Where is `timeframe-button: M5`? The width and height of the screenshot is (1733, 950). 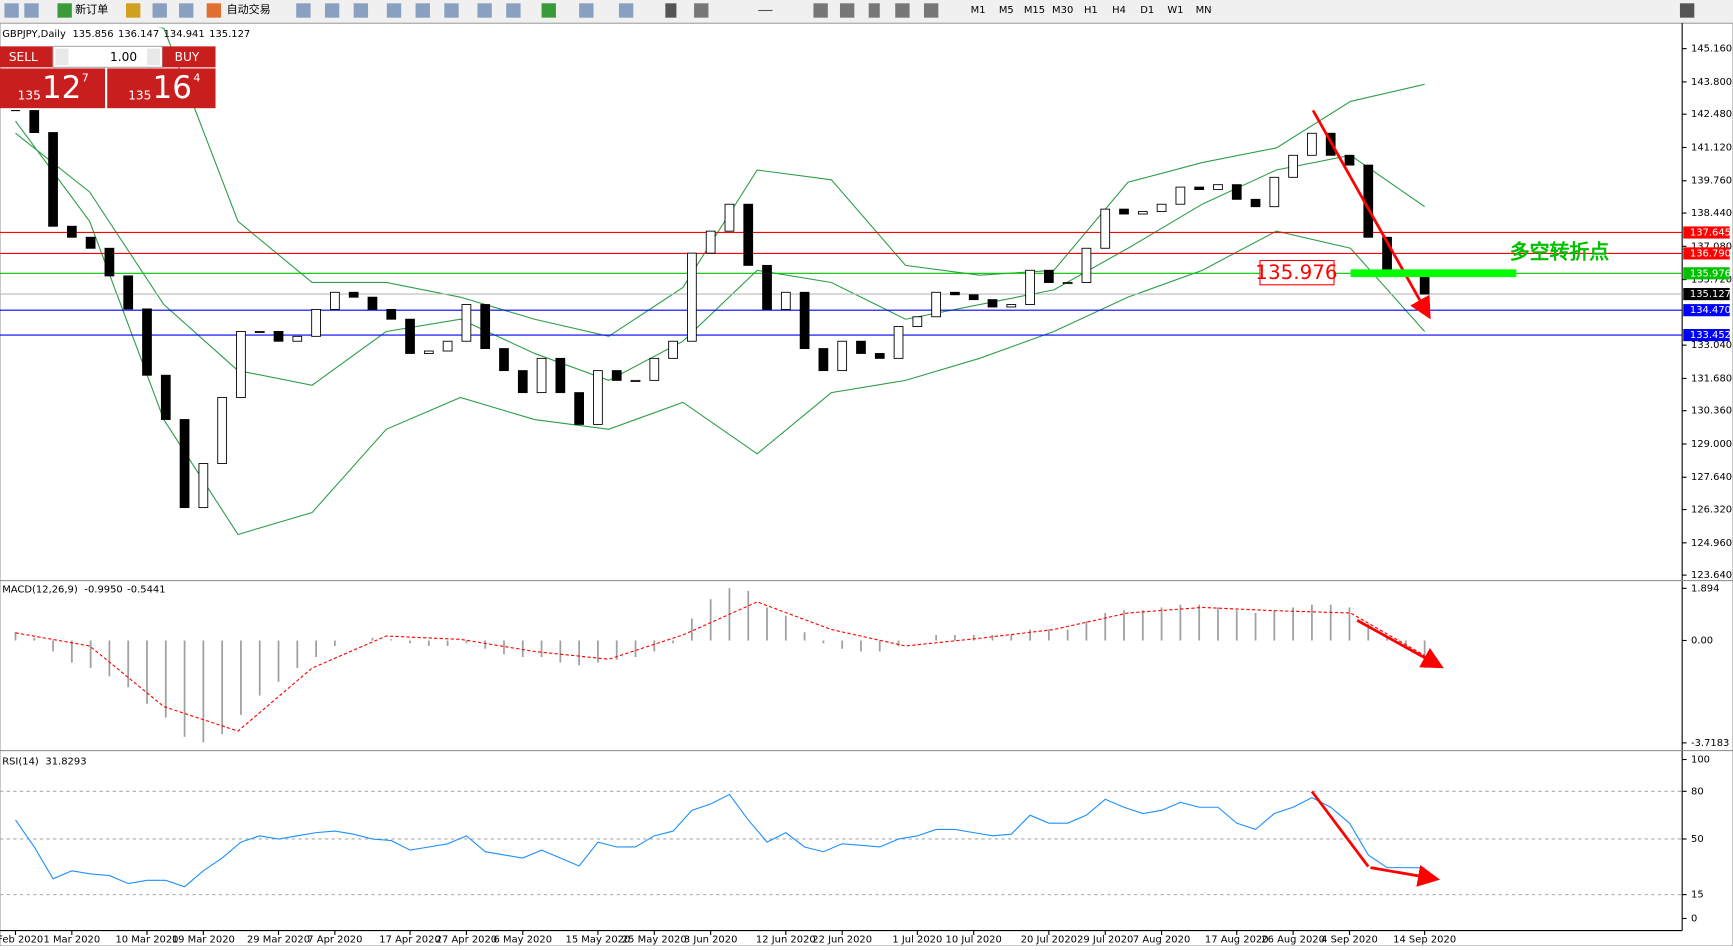
timeframe-button: M5 is located at coordinates (1006, 10).